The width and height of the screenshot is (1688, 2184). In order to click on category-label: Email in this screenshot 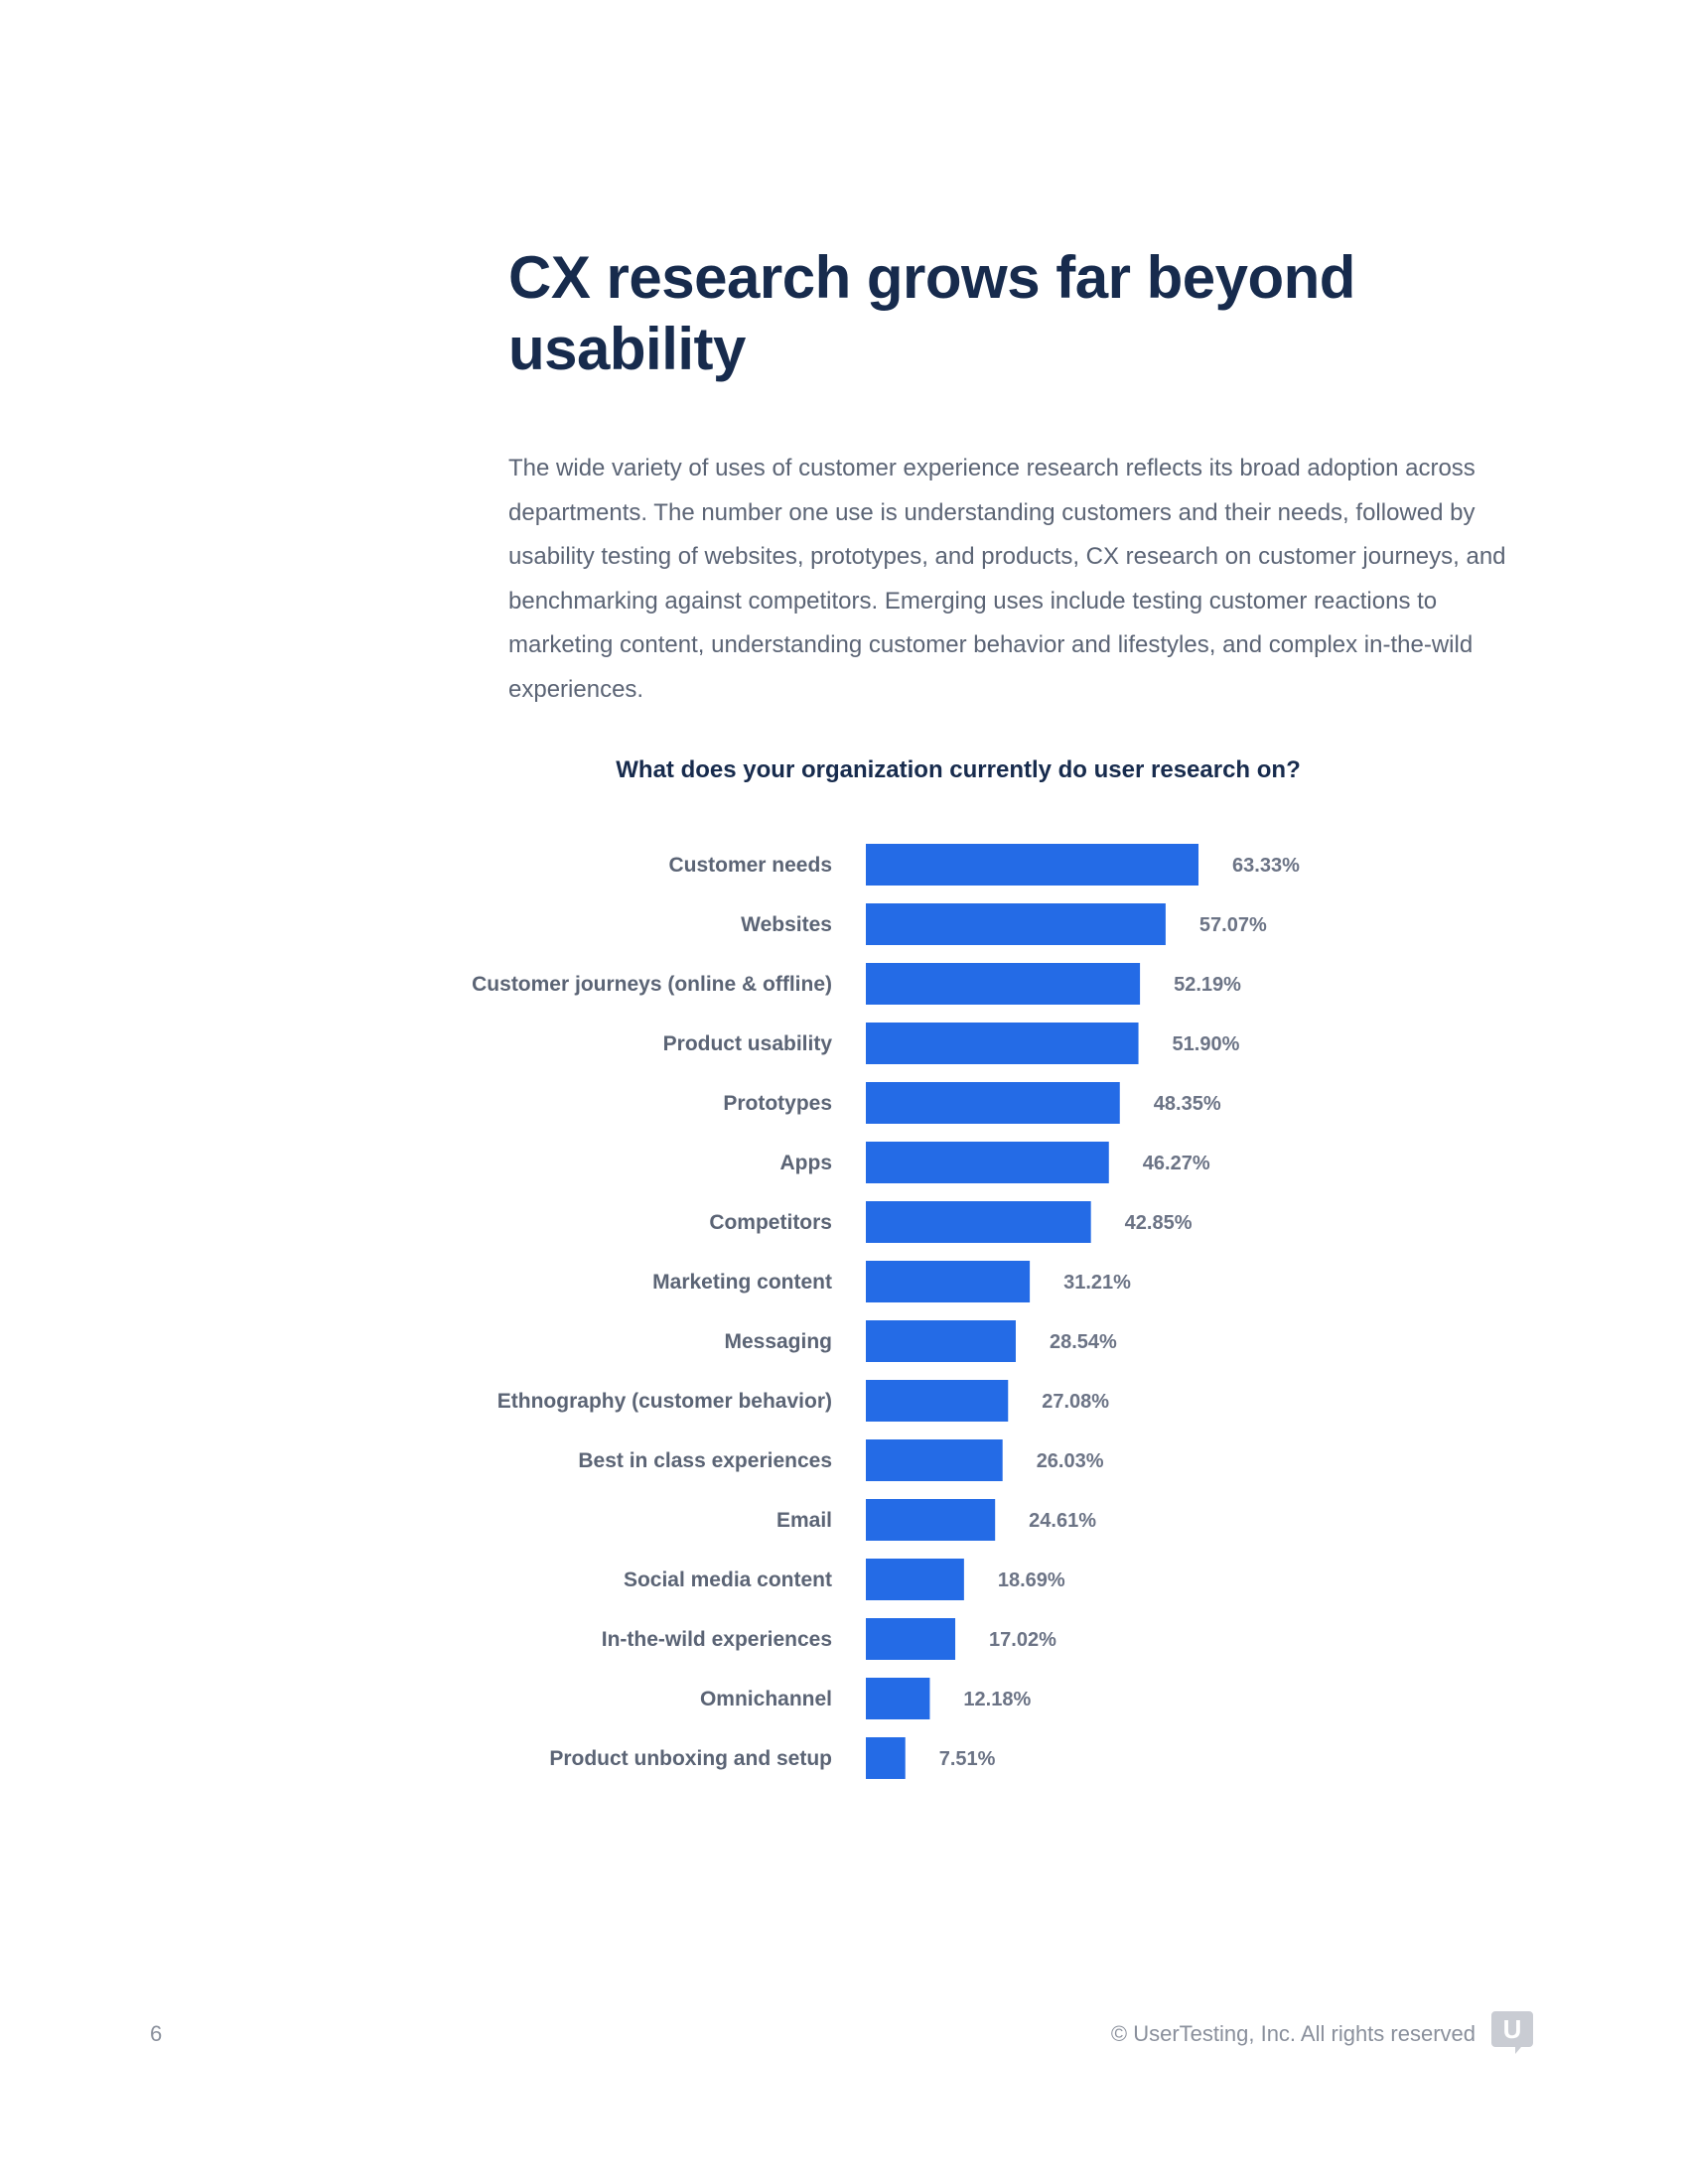, I will do `click(804, 1520)`.